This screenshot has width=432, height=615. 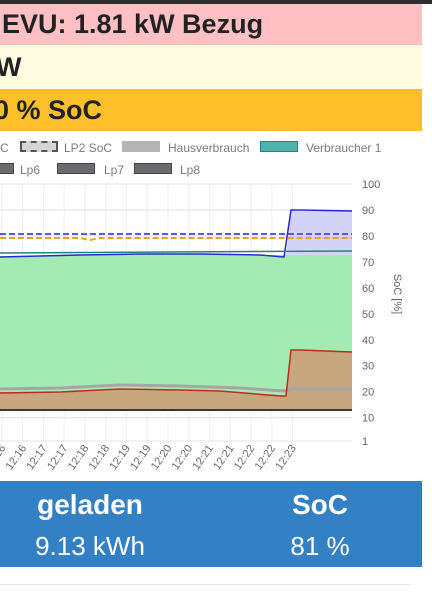 What do you see at coordinates (176, 252) in the screenshot?
I see `series-line-verbraucher` at bounding box center [176, 252].